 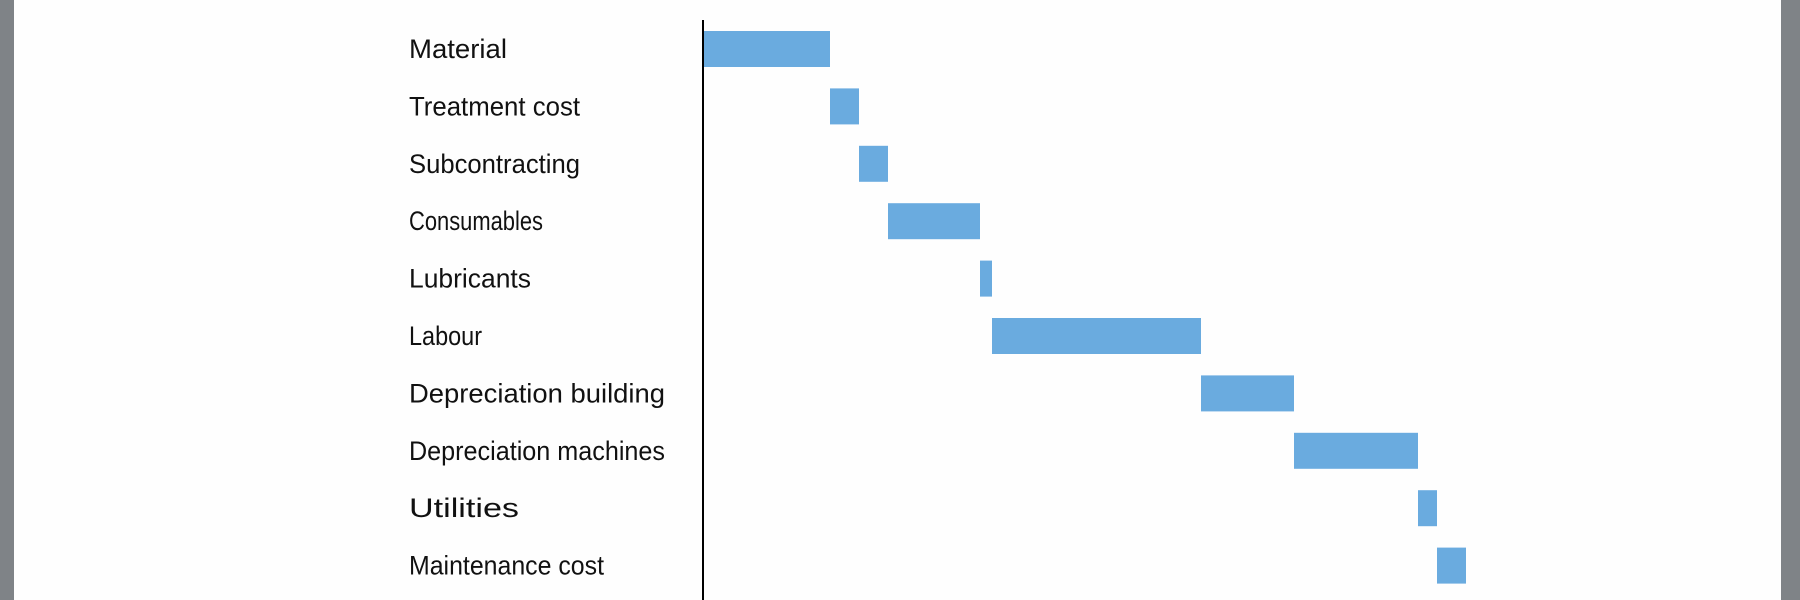 What do you see at coordinates (458, 49) in the screenshot?
I see `category-label: Material` at bounding box center [458, 49].